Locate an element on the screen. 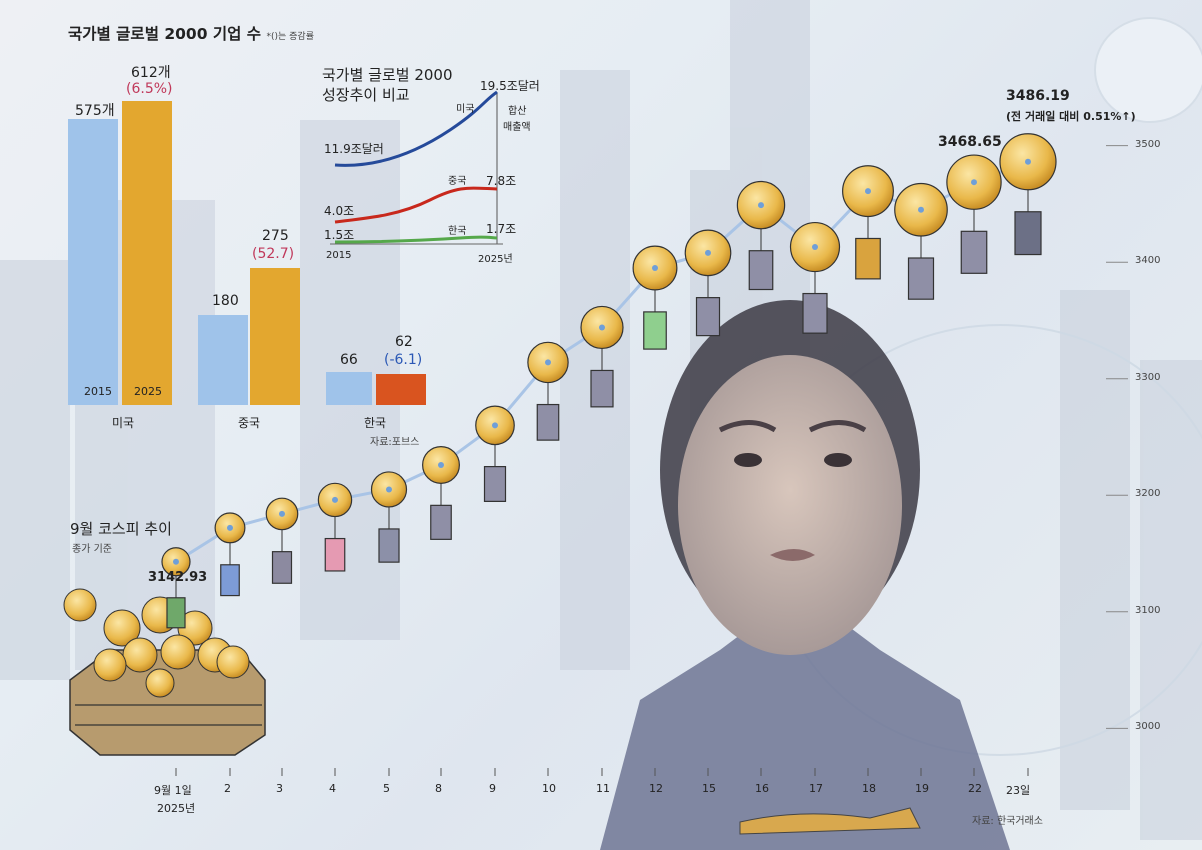  kospi-x-tick-label: 4 is located at coordinates (332, 788).